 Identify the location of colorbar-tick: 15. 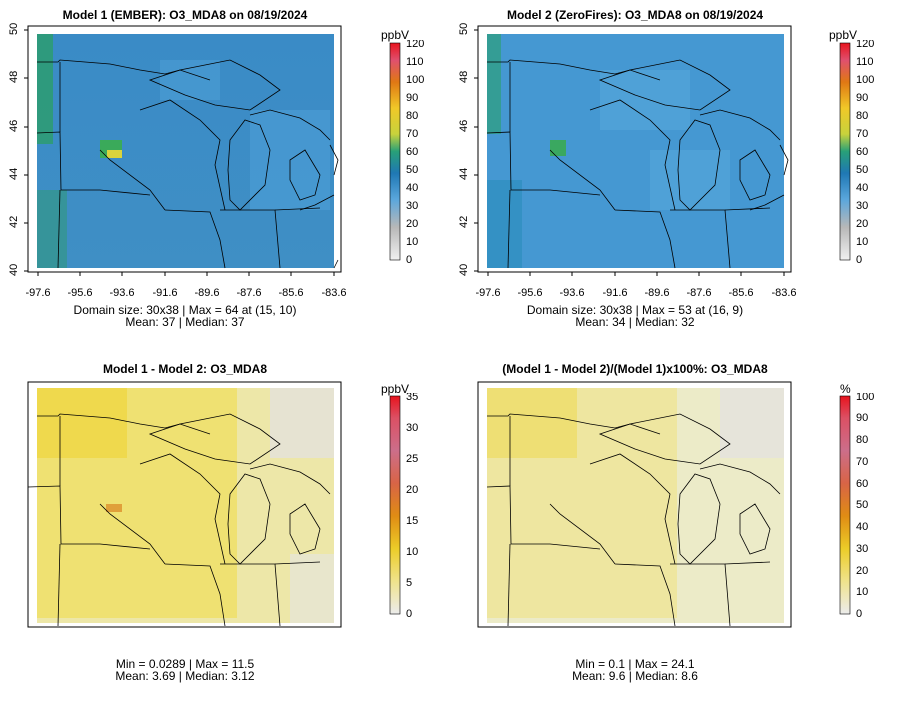
(412, 521).